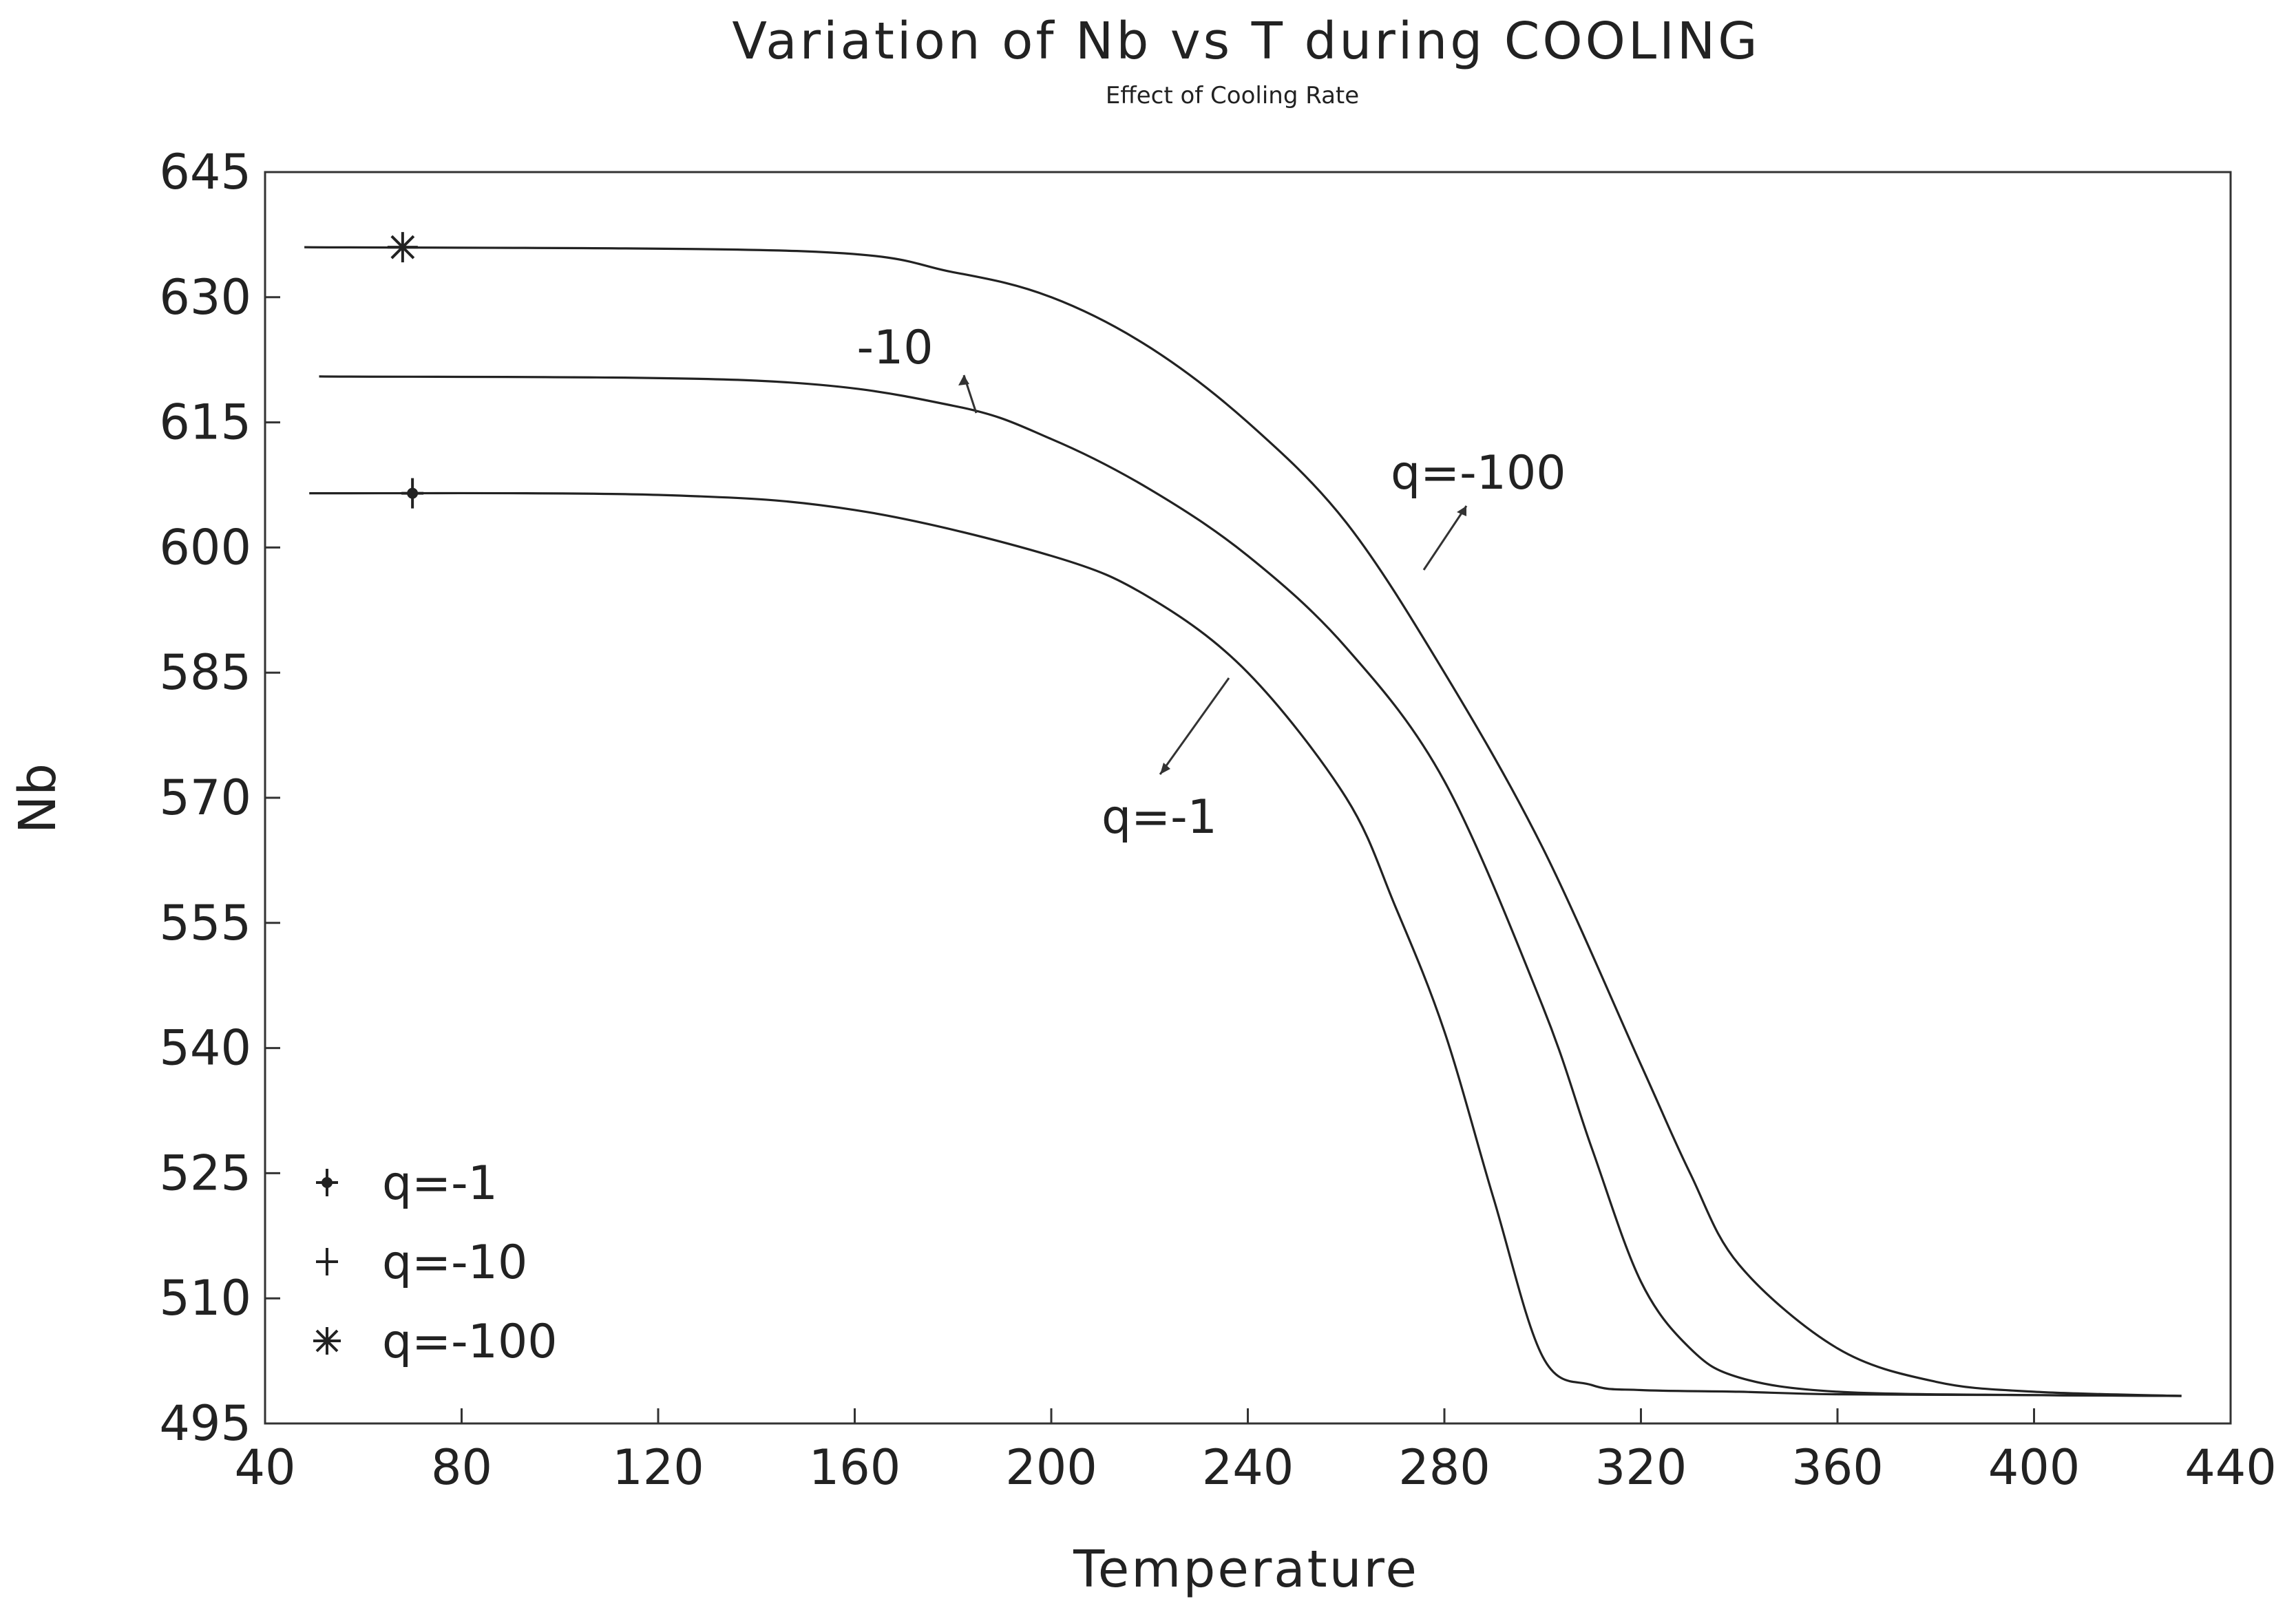 This screenshot has width=2296, height=1610. What do you see at coordinates (412, 493) in the screenshot?
I see `series-q1-marker` at bounding box center [412, 493].